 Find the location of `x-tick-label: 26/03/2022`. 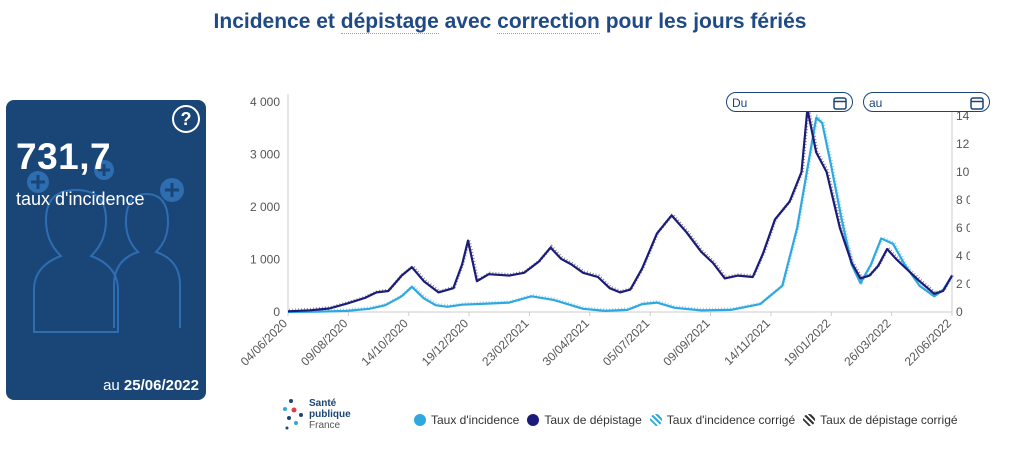

x-tick-label: 26/03/2022 is located at coordinates (867, 342).